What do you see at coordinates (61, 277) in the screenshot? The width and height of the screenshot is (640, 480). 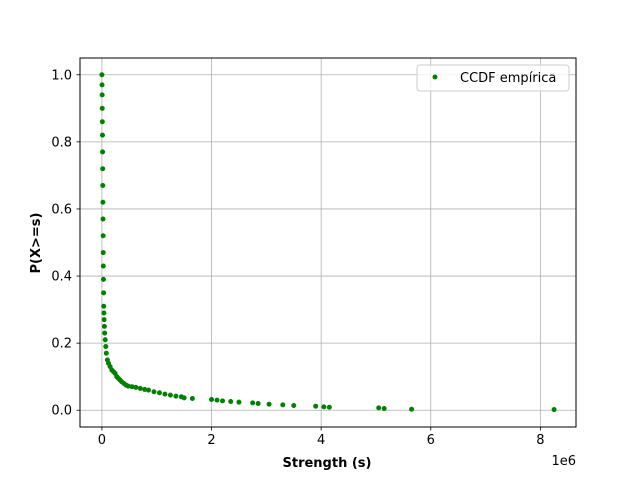 I see `y-tick-label: 0.4` at bounding box center [61, 277].